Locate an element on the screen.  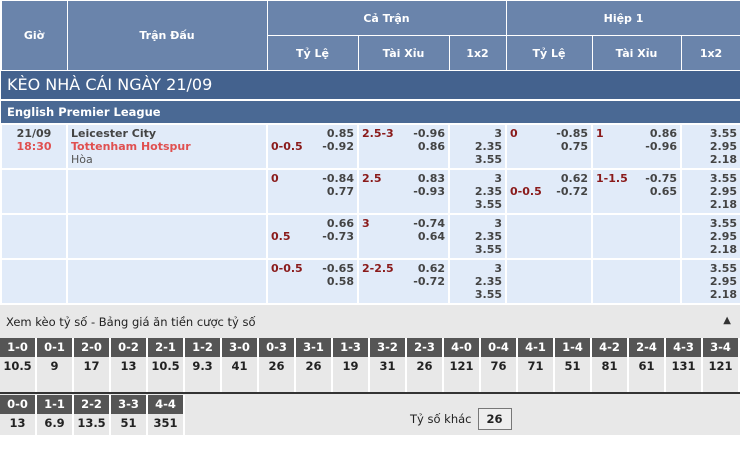
score-cell: 0-3 26 is located at coordinates (277, 365).